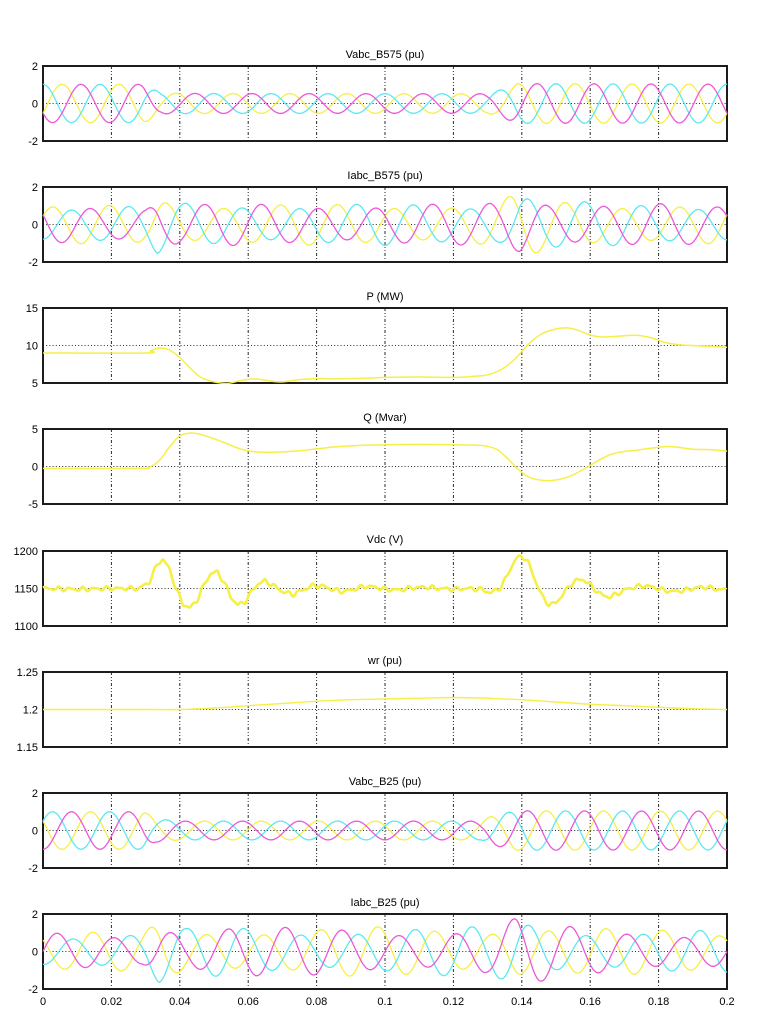 Image resolution: width=768 pixels, height=1024 pixels. I want to click on svg-text: 1100, so click(26, 627).